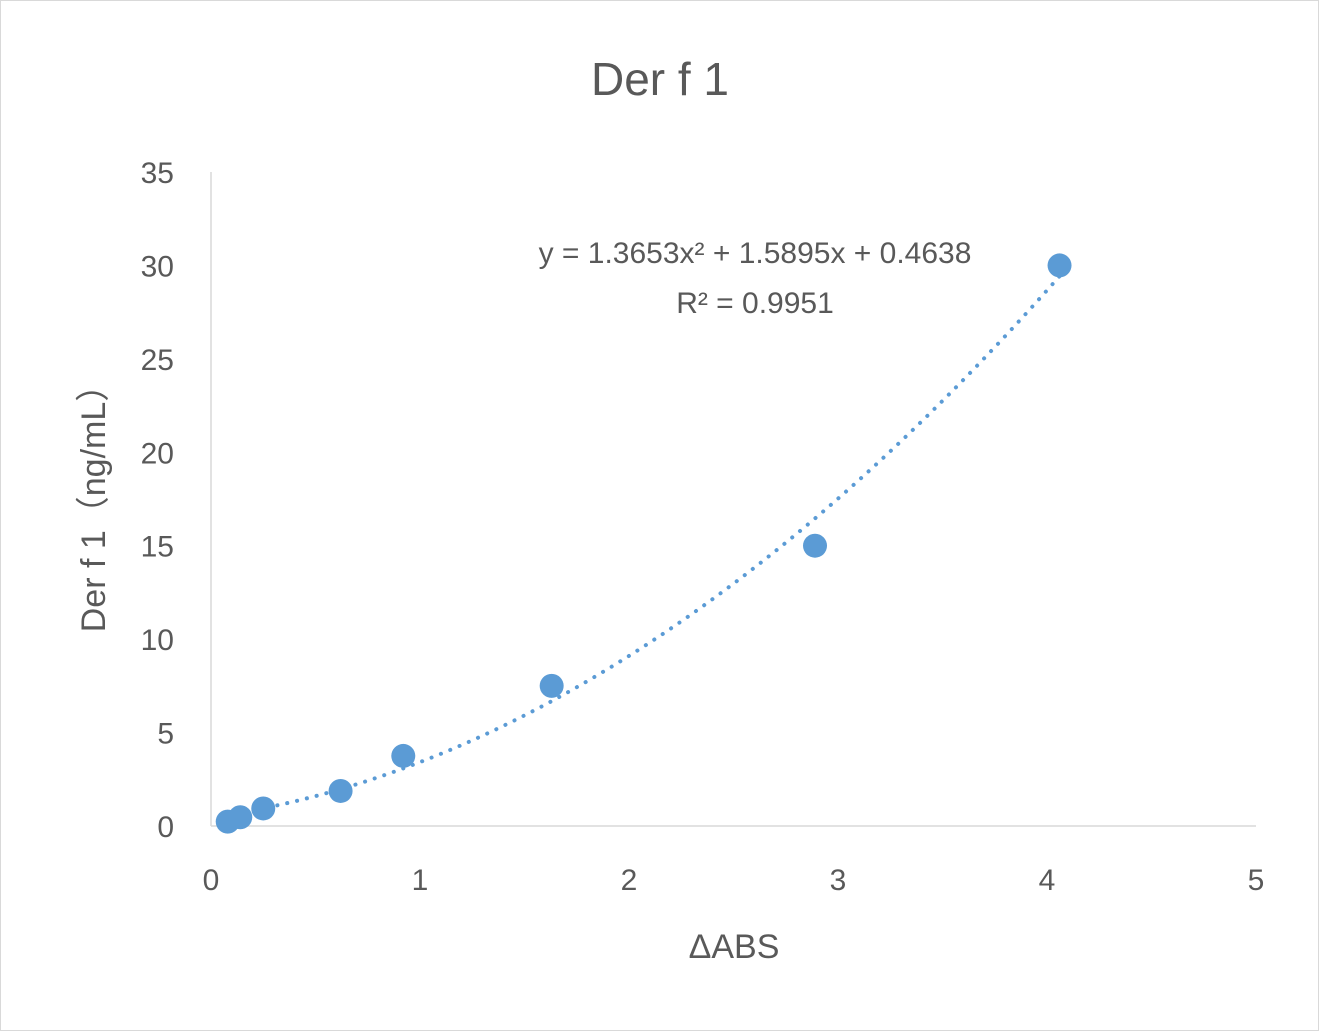 Image resolution: width=1319 pixels, height=1031 pixels. I want to click on x-axis-label: ΔABS, so click(734, 947).